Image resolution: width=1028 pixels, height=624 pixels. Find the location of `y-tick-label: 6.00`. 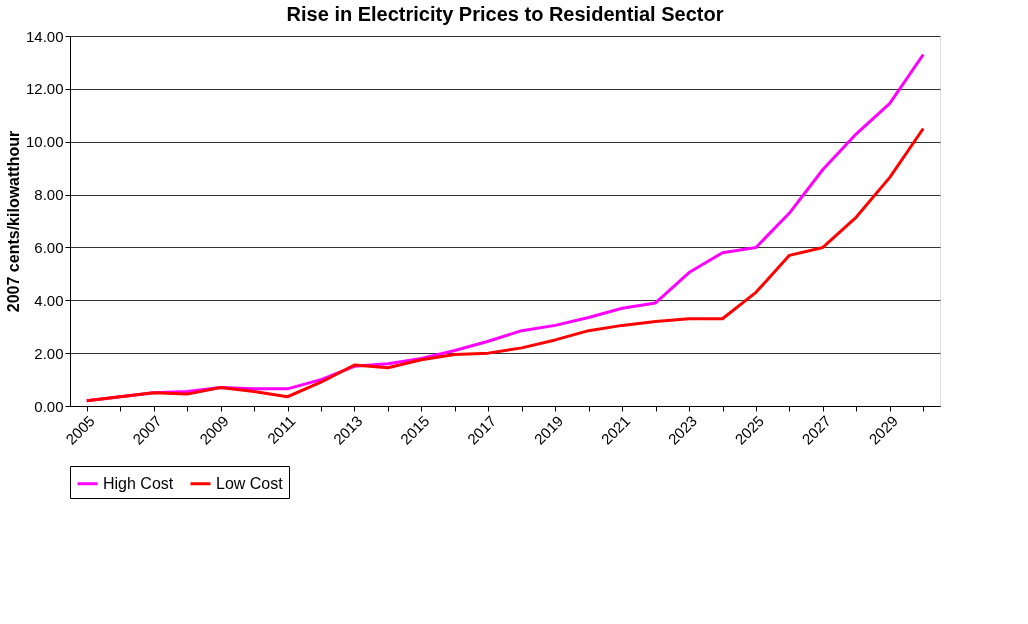

y-tick-label: 6.00 is located at coordinates (49, 247).